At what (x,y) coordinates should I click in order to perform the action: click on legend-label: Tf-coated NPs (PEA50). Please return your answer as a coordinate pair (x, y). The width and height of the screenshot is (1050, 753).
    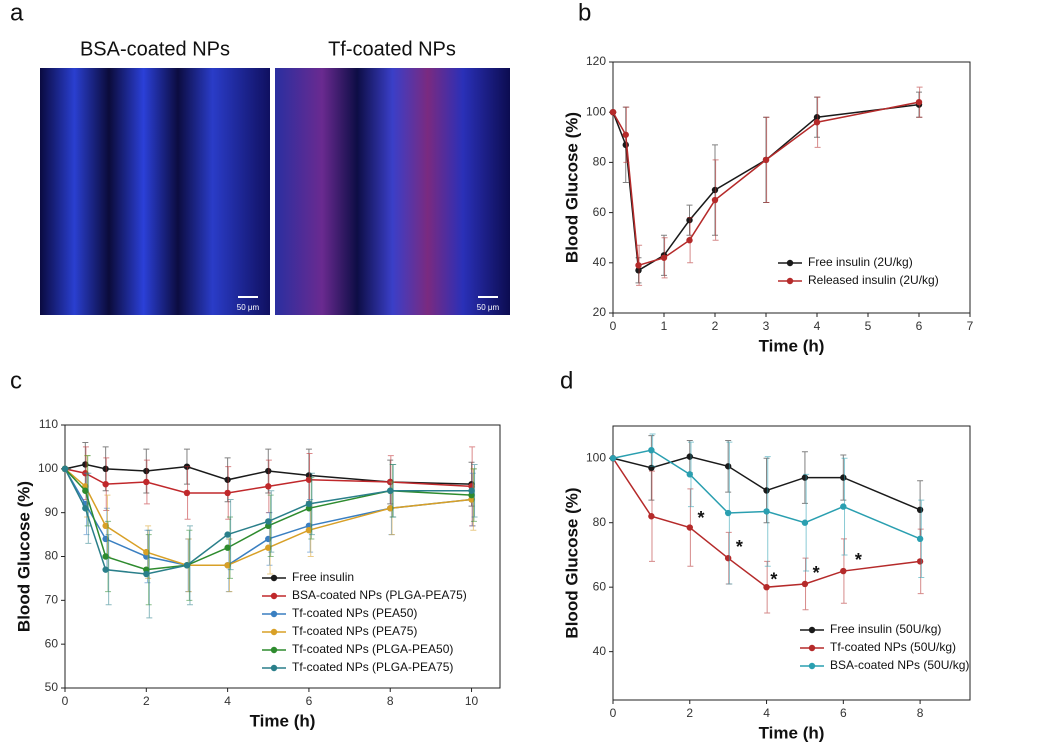
    Looking at the image, I should click on (354, 613).